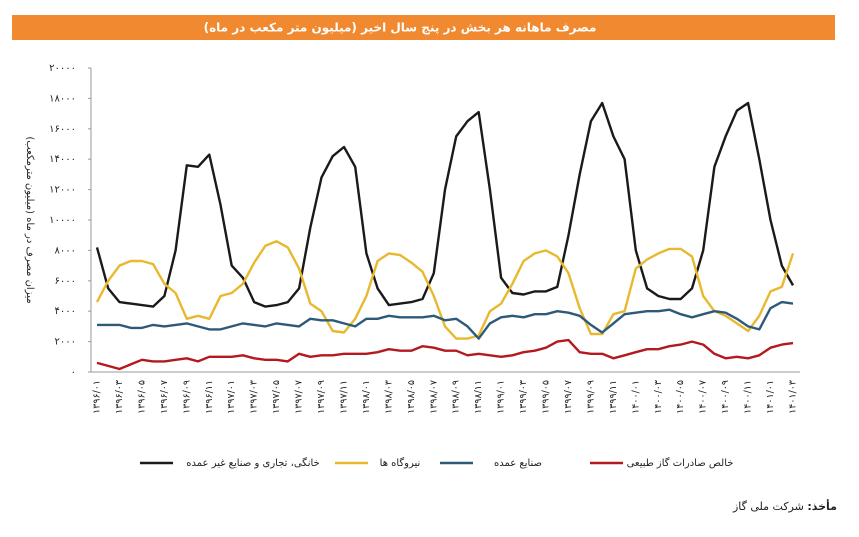  What do you see at coordinates (141, 397) in the screenshot?
I see `x-tick-label: ۱۳۹۶/۰۵` at bounding box center [141, 397].